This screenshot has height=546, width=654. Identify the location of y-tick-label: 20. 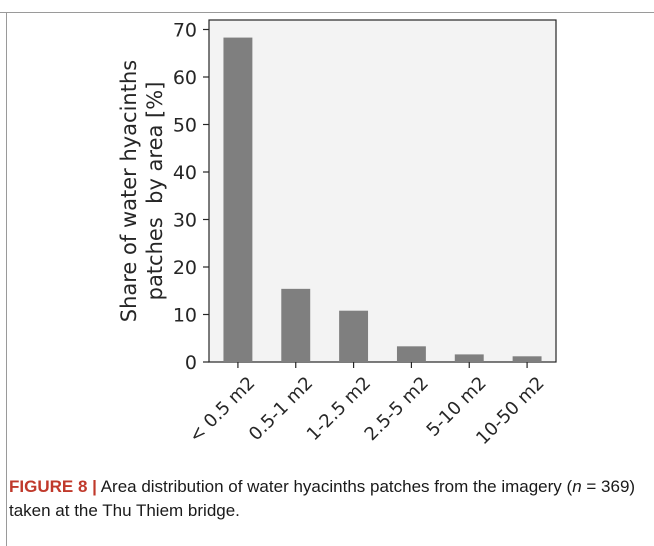
(185, 268).